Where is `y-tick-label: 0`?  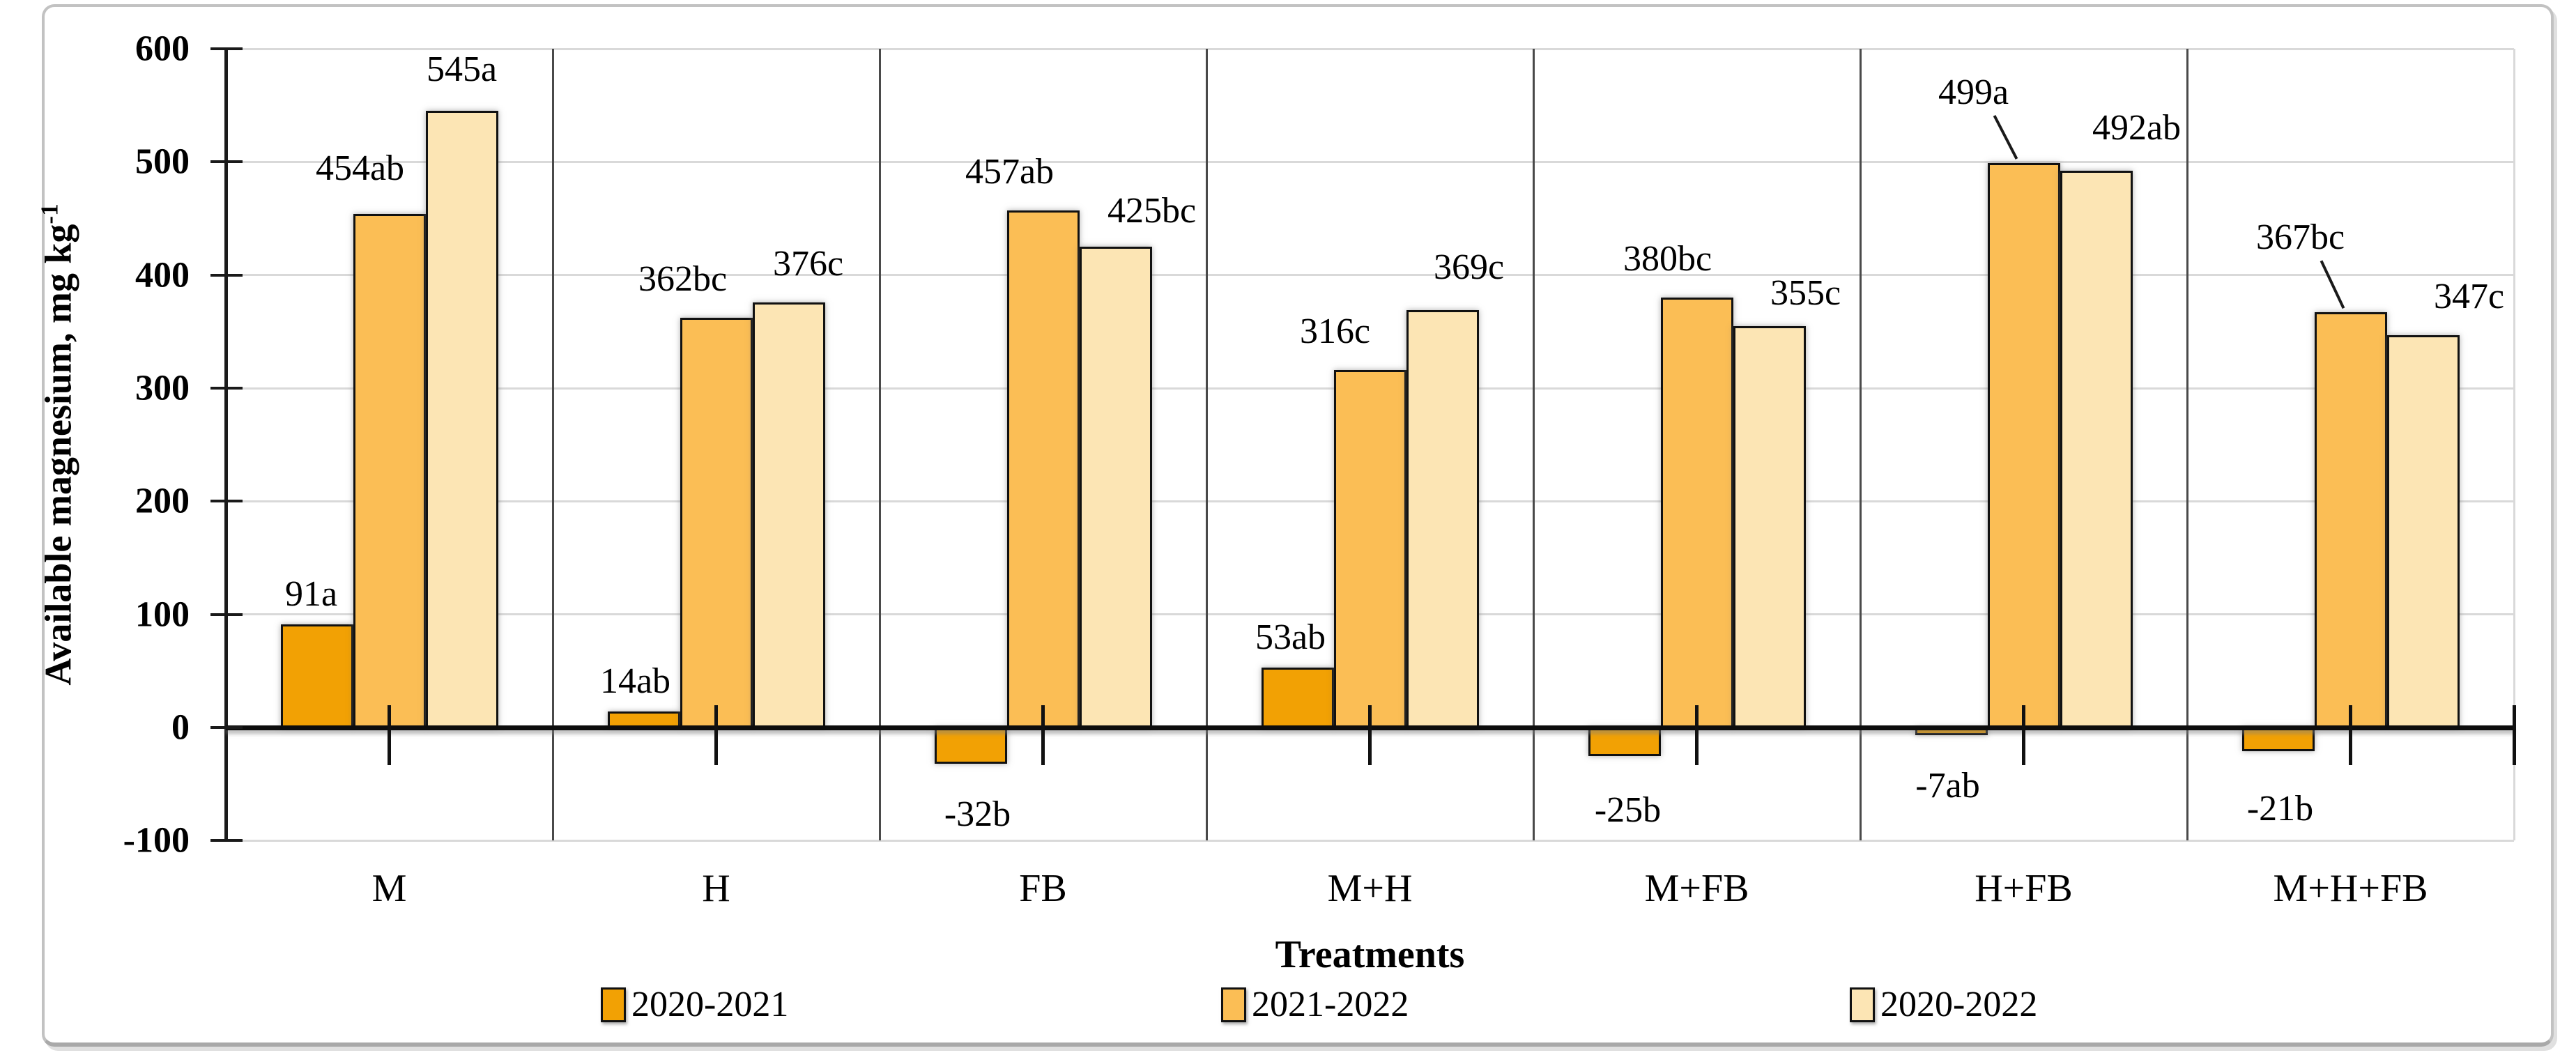
y-tick-label: 0 is located at coordinates (180, 727).